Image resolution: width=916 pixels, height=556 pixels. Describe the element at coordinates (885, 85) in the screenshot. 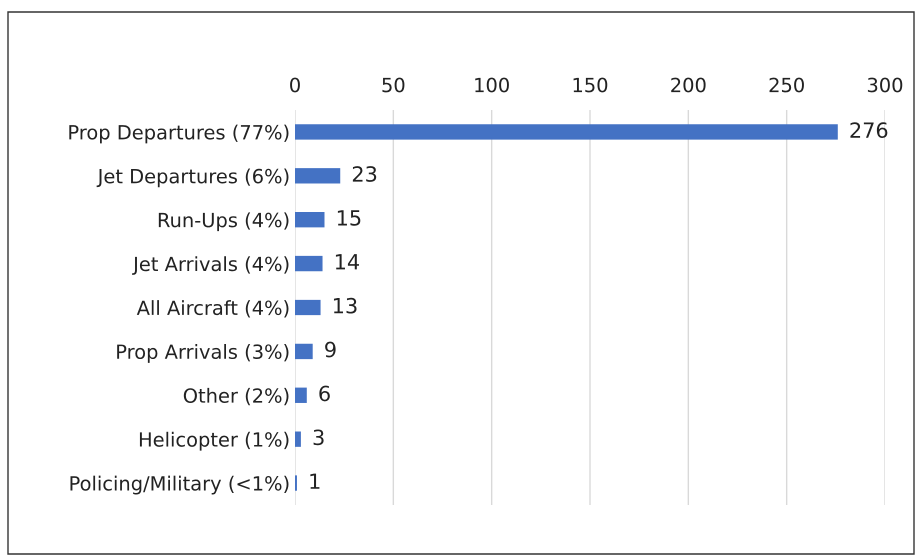

I see `x-tick-label: 300` at that location.